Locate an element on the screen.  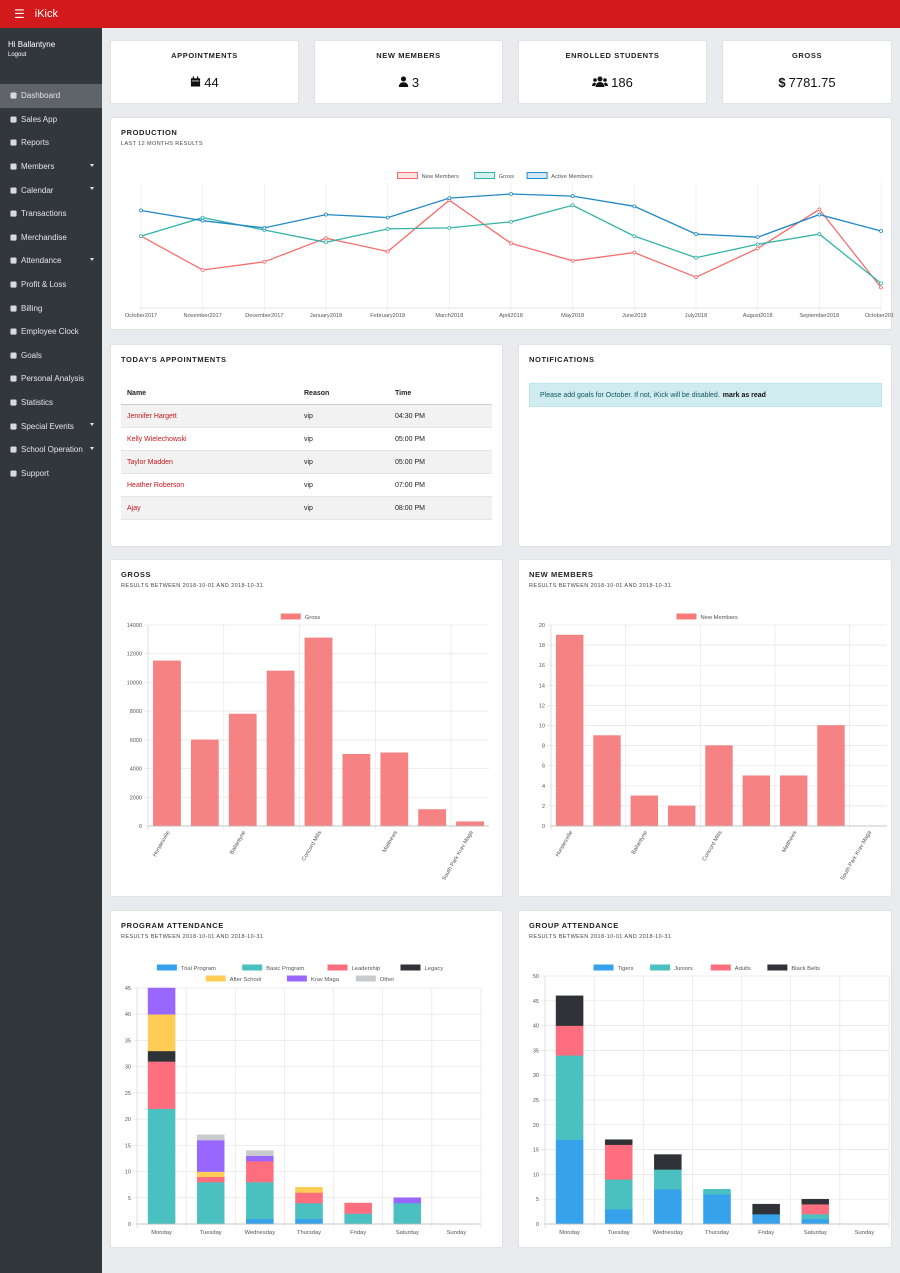
appointment-name-link: Taylor Madden is located at coordinates (209, 462).